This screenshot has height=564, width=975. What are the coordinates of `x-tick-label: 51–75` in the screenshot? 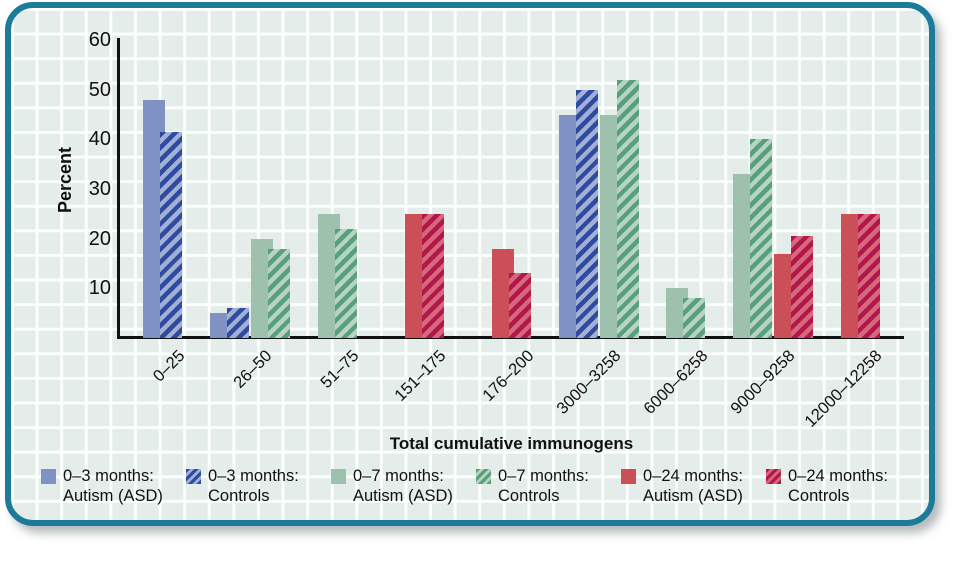 It's located at (340, 369).